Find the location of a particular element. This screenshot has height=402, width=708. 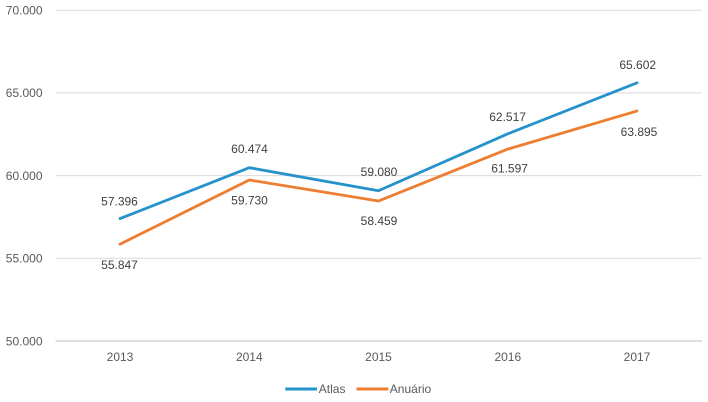

svg-text: 2017 is located at coordinates (637, 357).